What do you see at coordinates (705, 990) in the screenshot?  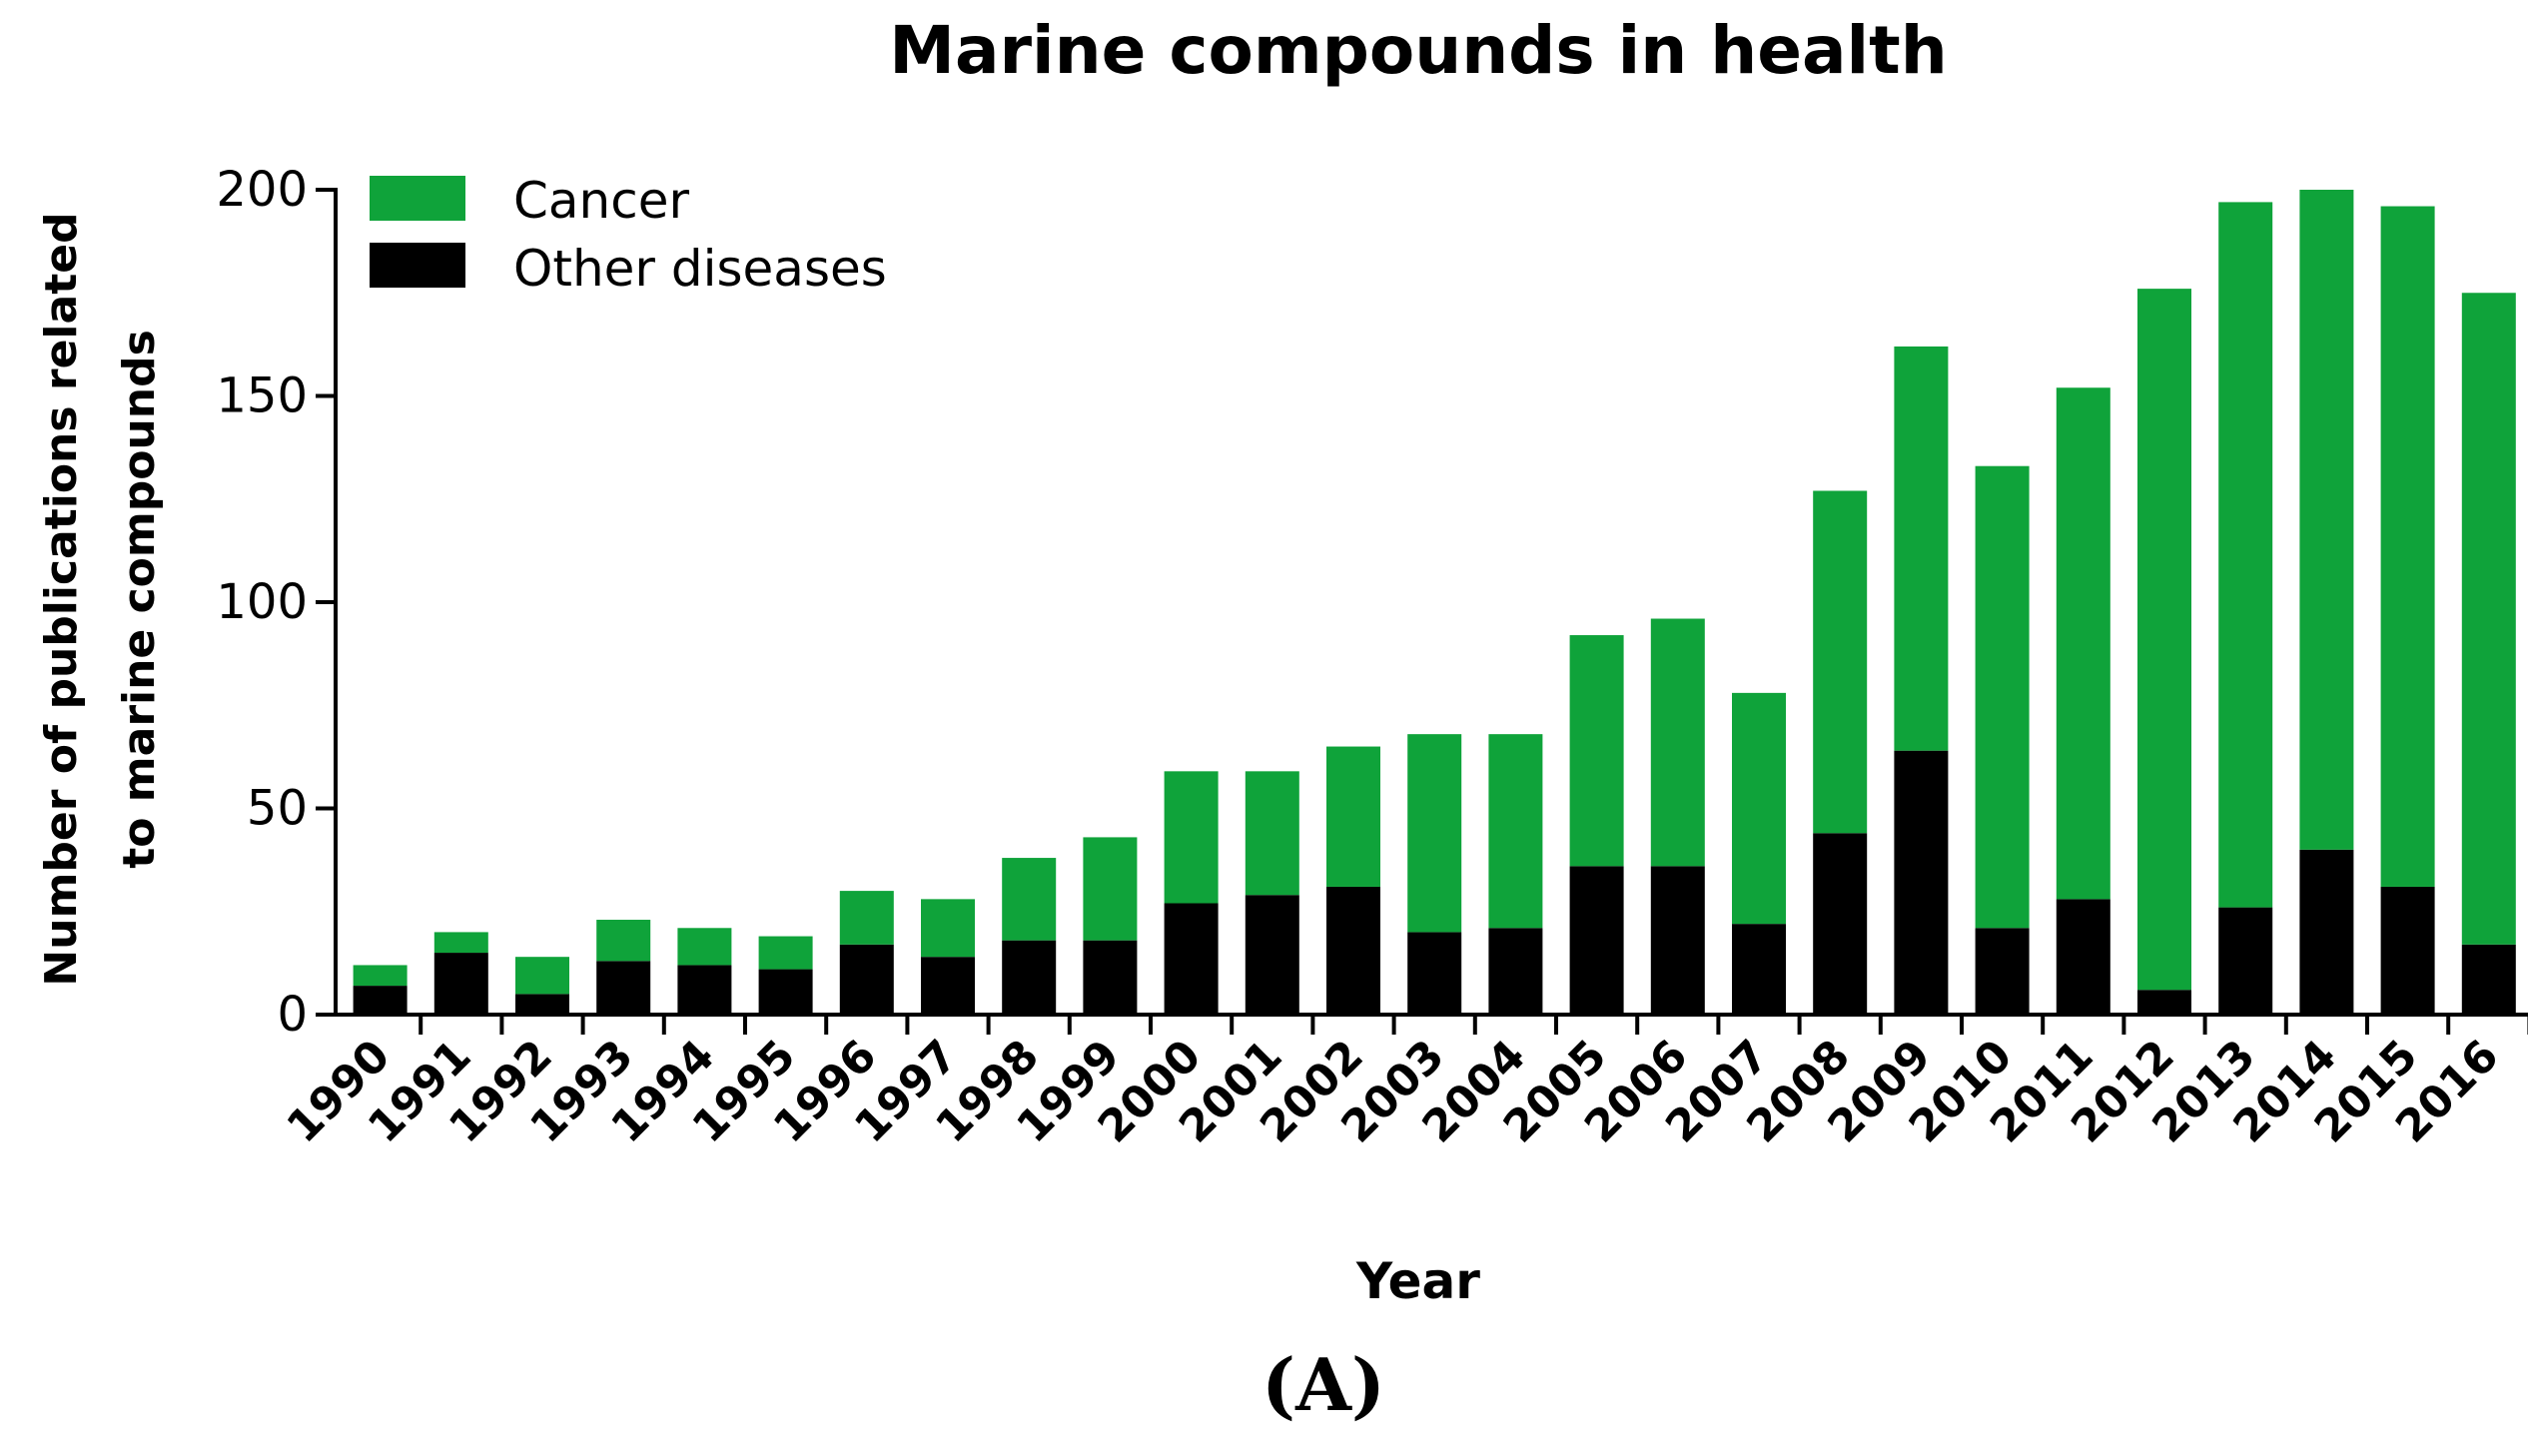 I see `bar-other-diseases-1994` at bounding box center [705, 990].